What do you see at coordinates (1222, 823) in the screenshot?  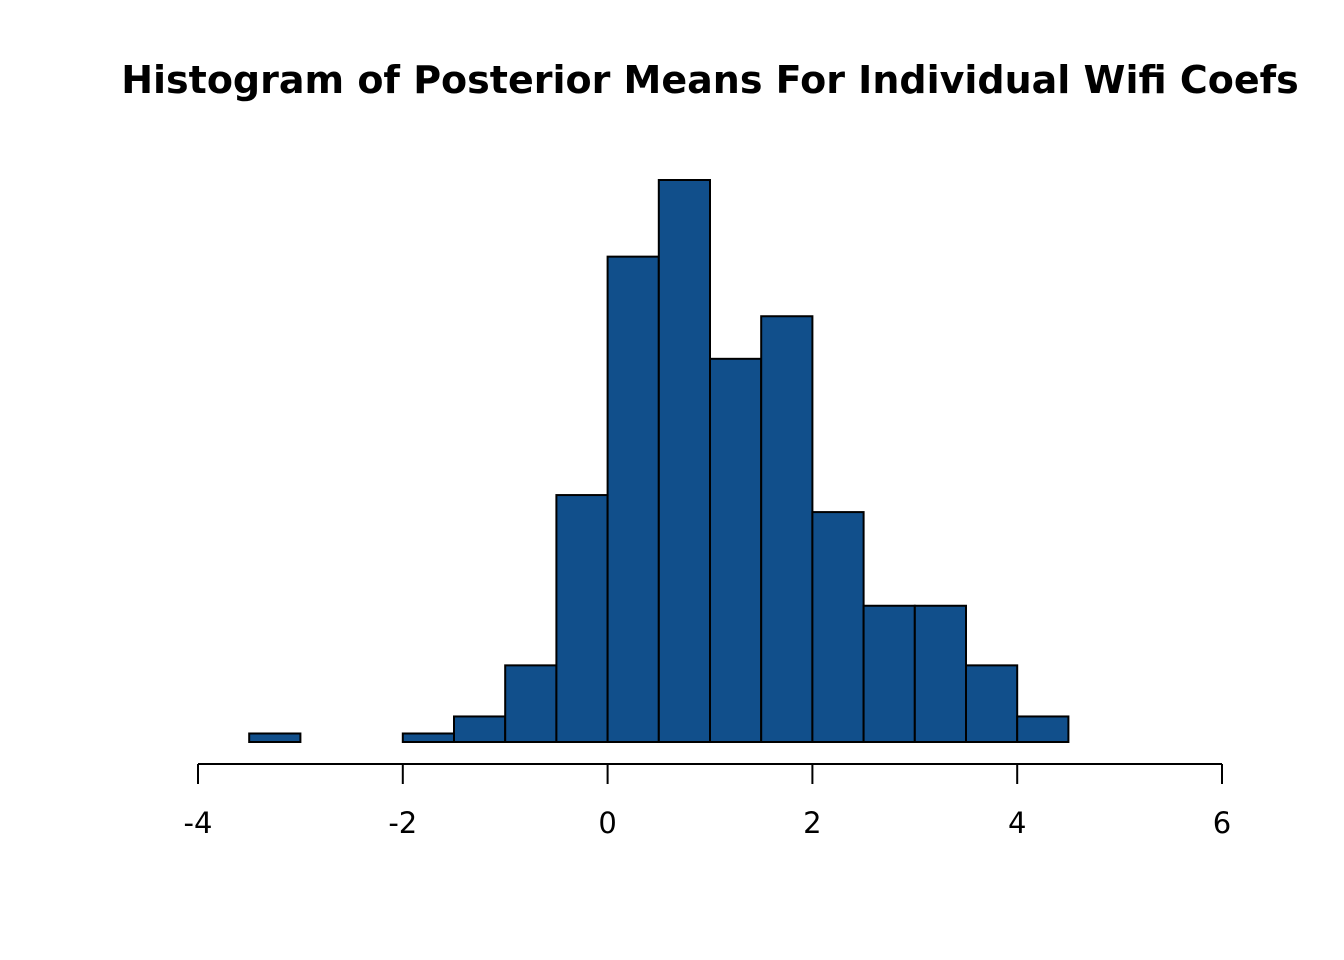 I see `x-tick-label: 6` at bounding box center [1222, 823].